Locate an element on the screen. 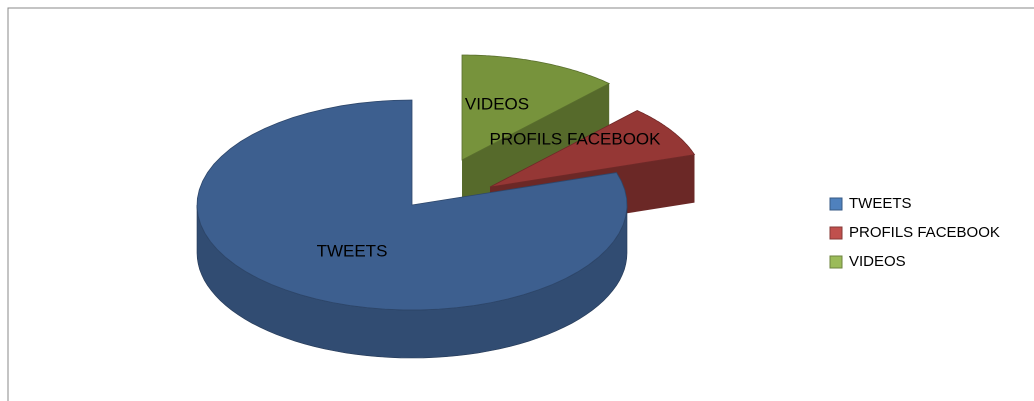 The image size is (1034, 401). slice-cut-face is located at coordinates (536, 145).